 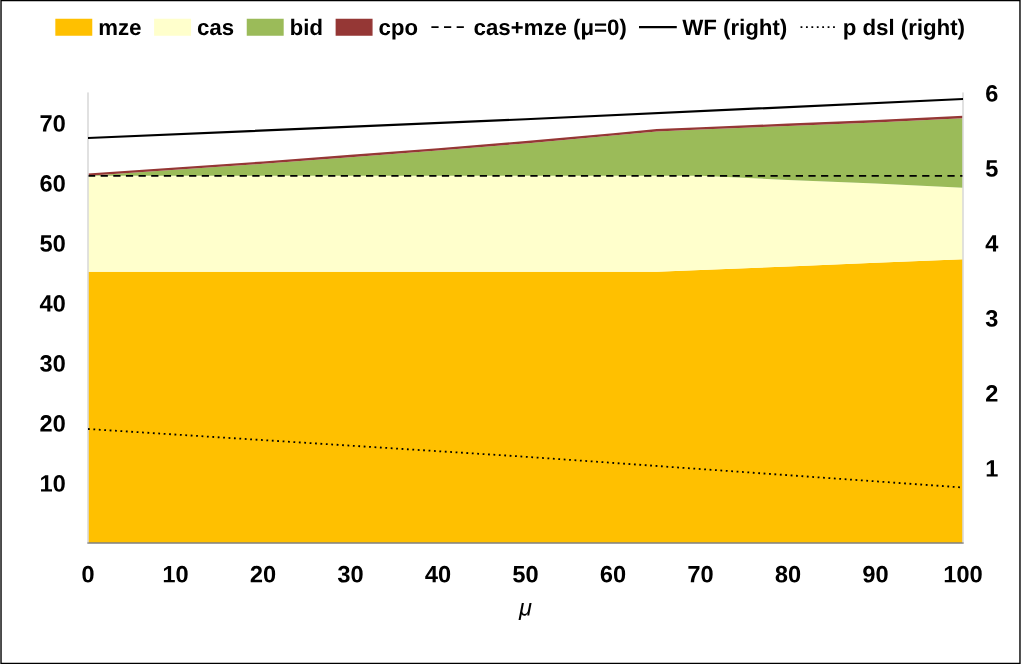 What do you see at coordinates (991, 318) in the screenshot?
I see `y2-tick-label: 3` at bounding box center [991, 318].